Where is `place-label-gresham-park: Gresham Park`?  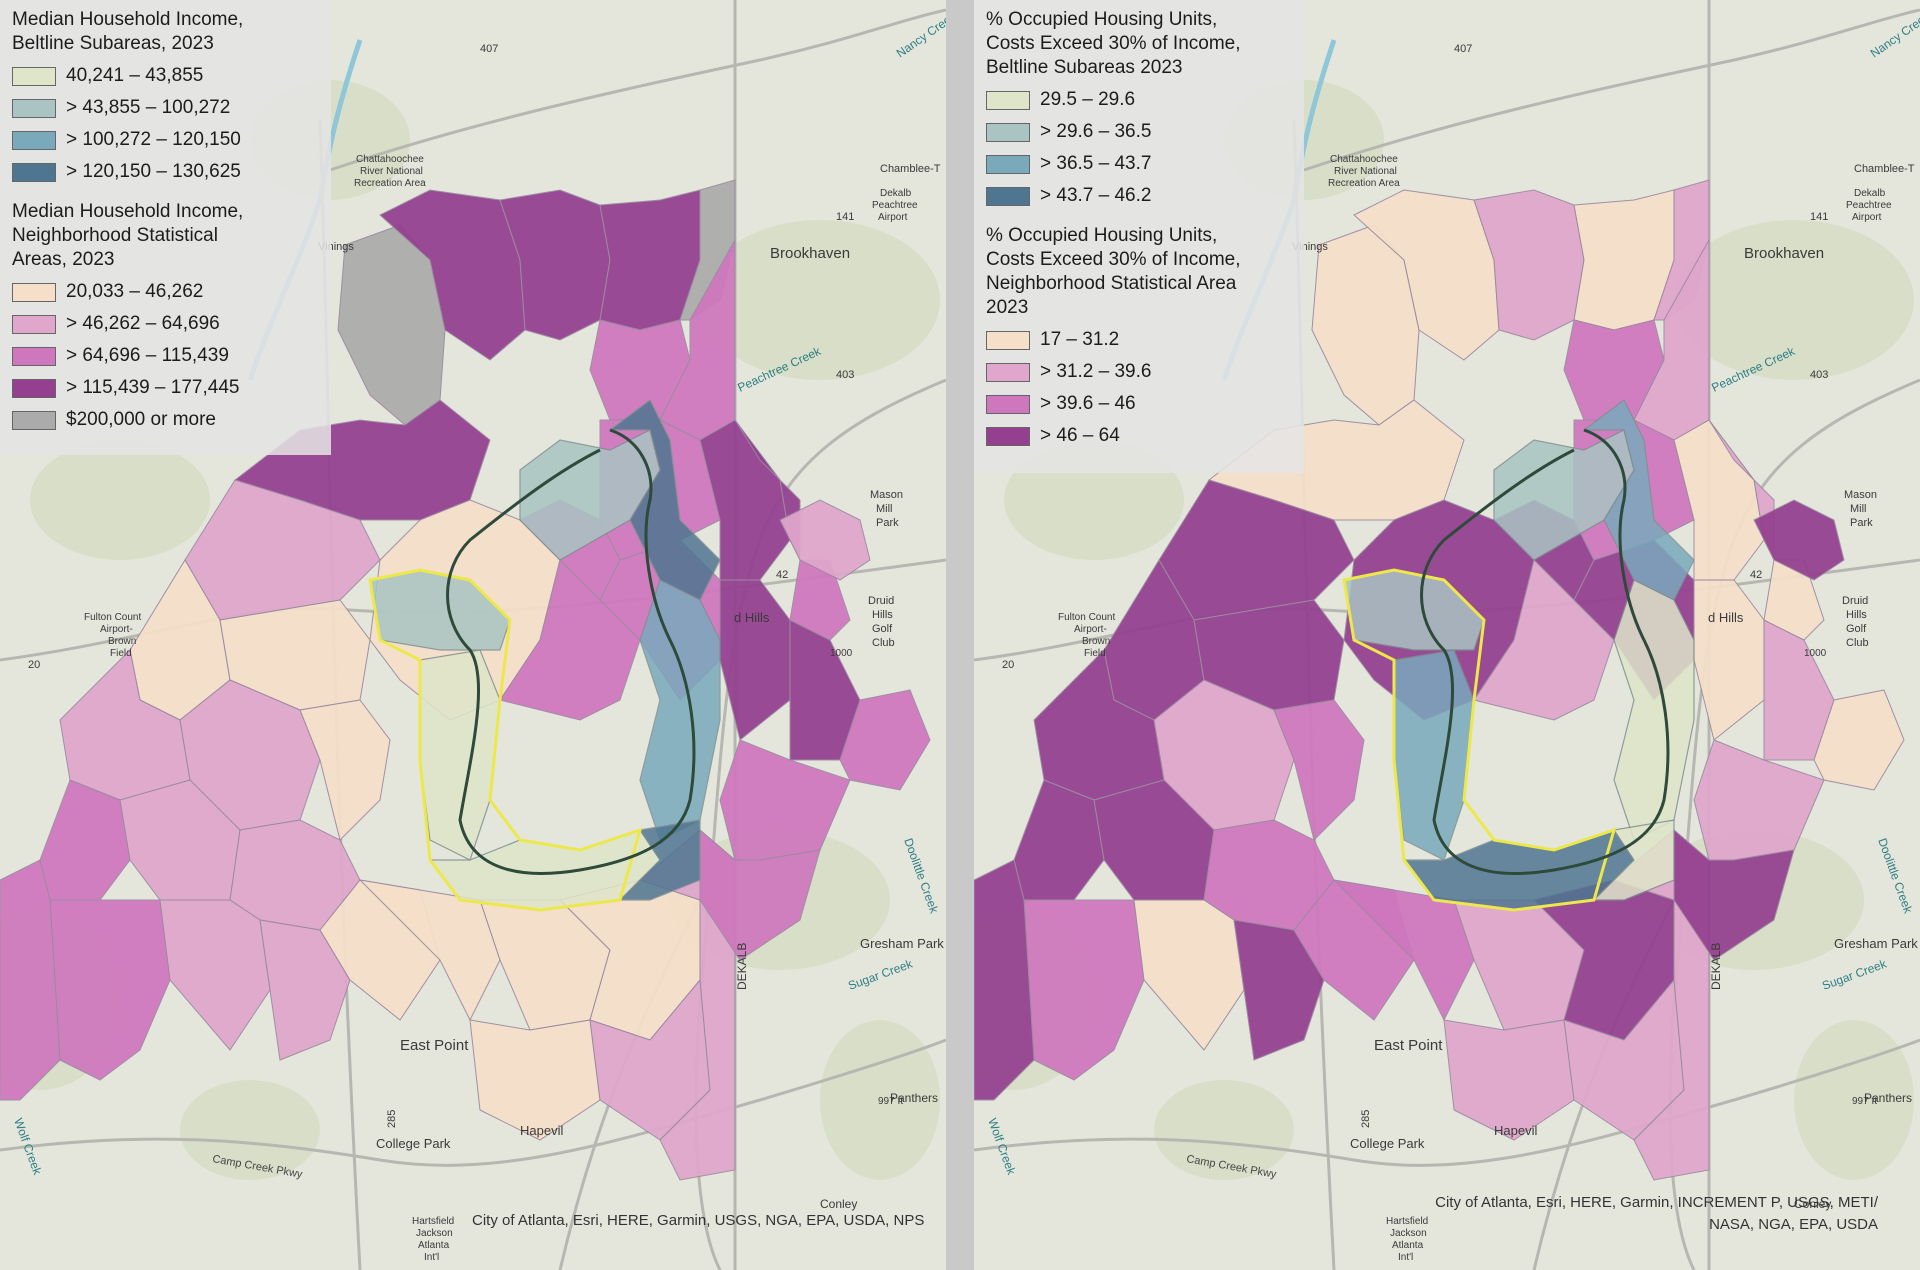 place-label-gresham-park: Gresham Park is located at coordinates (1876, 943).